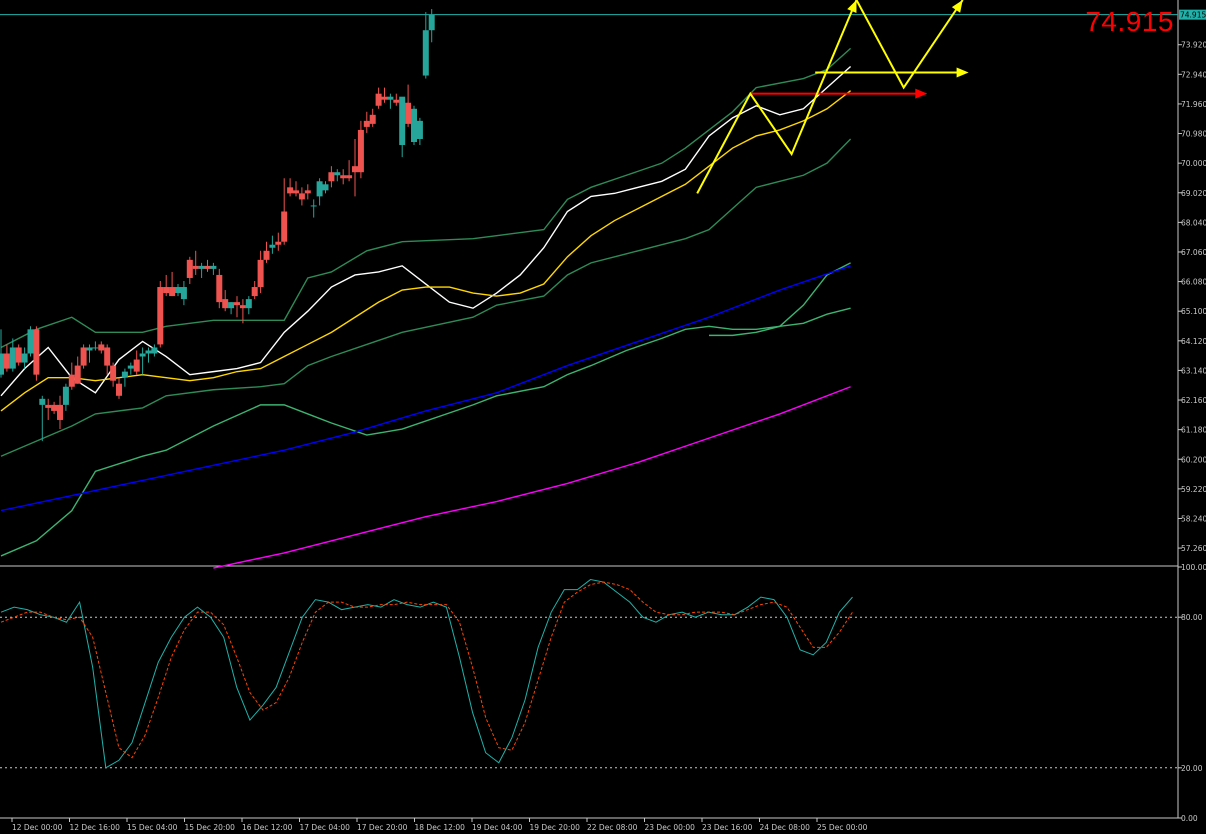 This screenshot has width=1206, height=834. I want to click on oscillator-tick-label: 0.00, so click(1189, 818).